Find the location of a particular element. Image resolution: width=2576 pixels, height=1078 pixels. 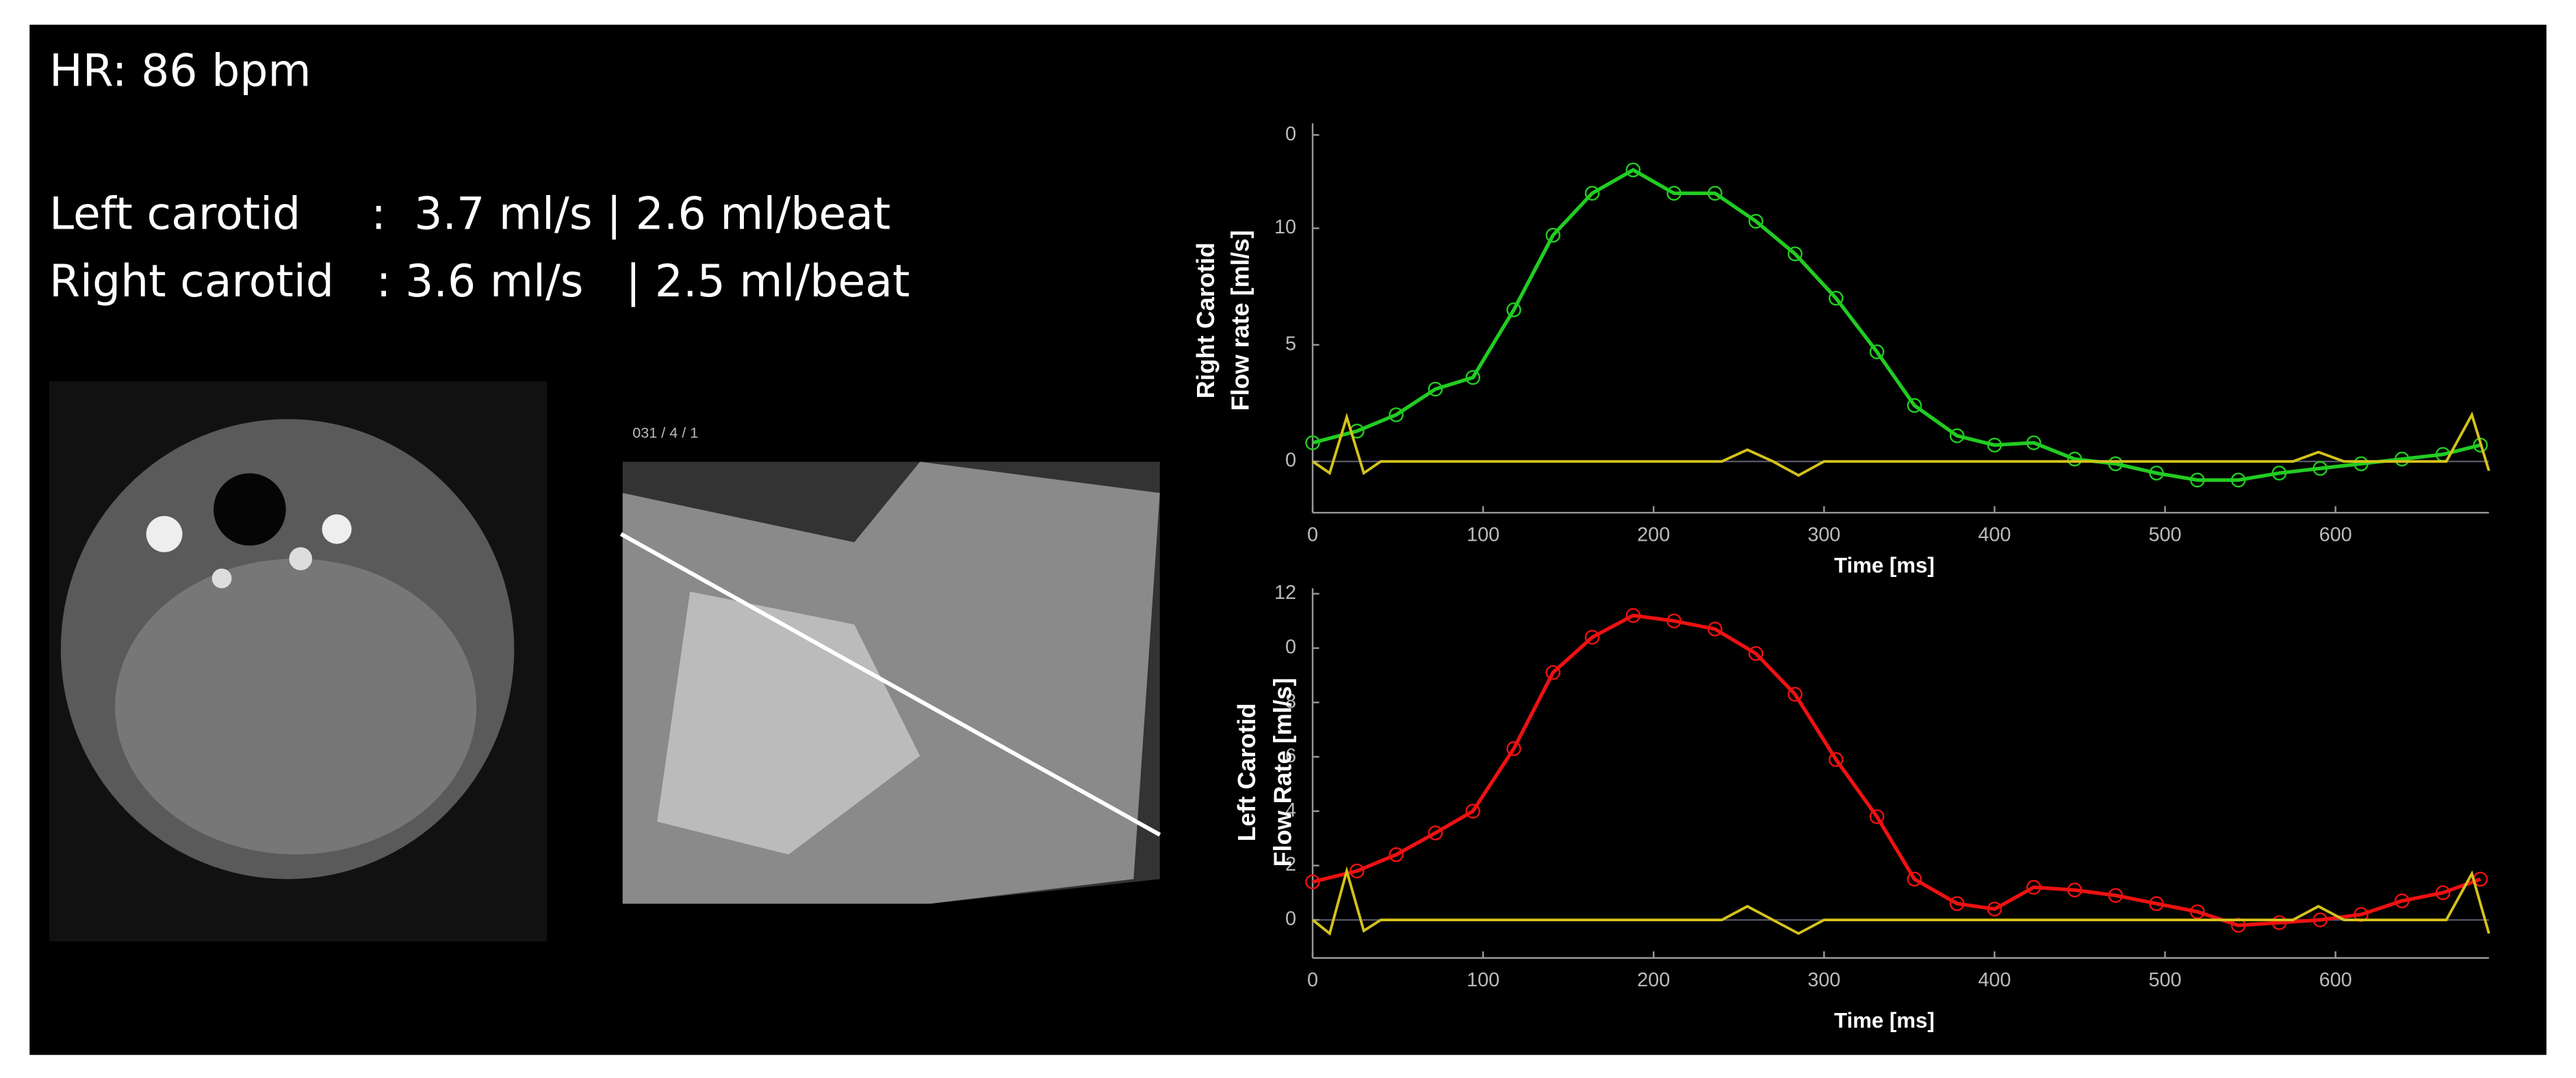

y-axis-label: Flow rate [ml/s] is located at coordinates (1240, 320).